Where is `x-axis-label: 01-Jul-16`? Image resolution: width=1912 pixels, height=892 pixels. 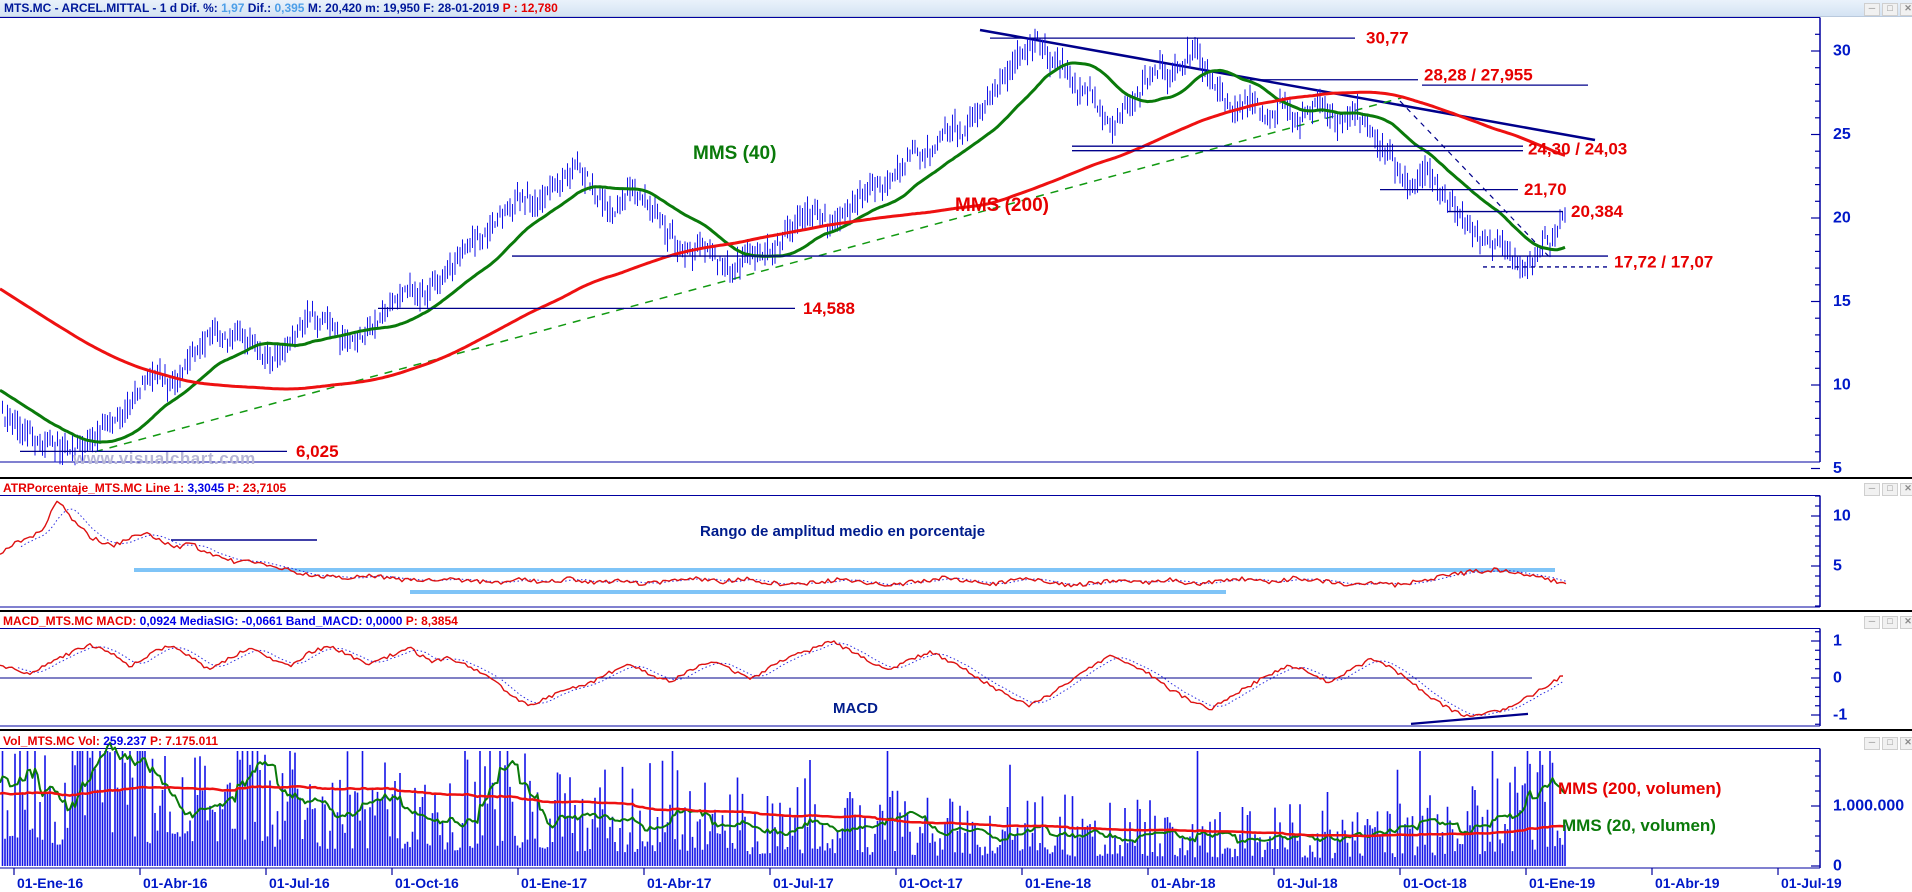
x-axis-label: 01-Jul-16 is located at coordinates (299, 883).